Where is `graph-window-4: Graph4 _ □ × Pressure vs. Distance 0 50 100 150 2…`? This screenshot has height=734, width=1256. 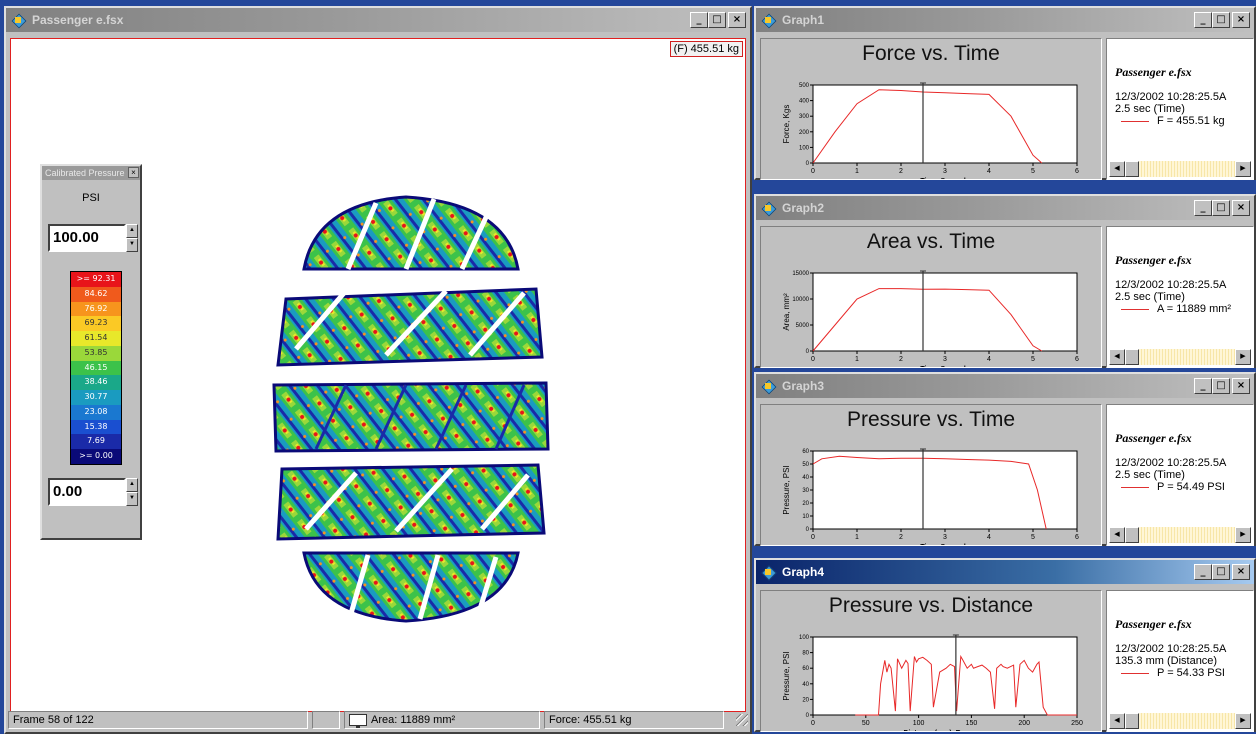
graph-window-4: Graph4 _ □ × Pressure vs. Distance 0 50 100 150 2… is located at coordinates (1005, 645).